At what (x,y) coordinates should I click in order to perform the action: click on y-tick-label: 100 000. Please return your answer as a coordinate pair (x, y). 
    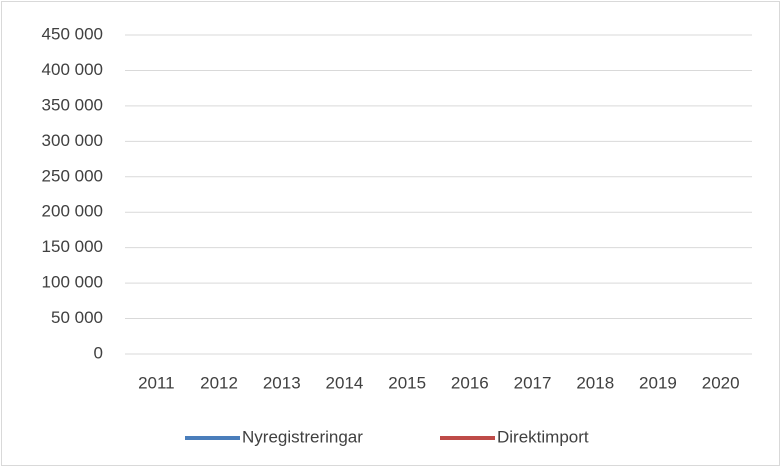
    Looking at the image, I should click on (72, 282).